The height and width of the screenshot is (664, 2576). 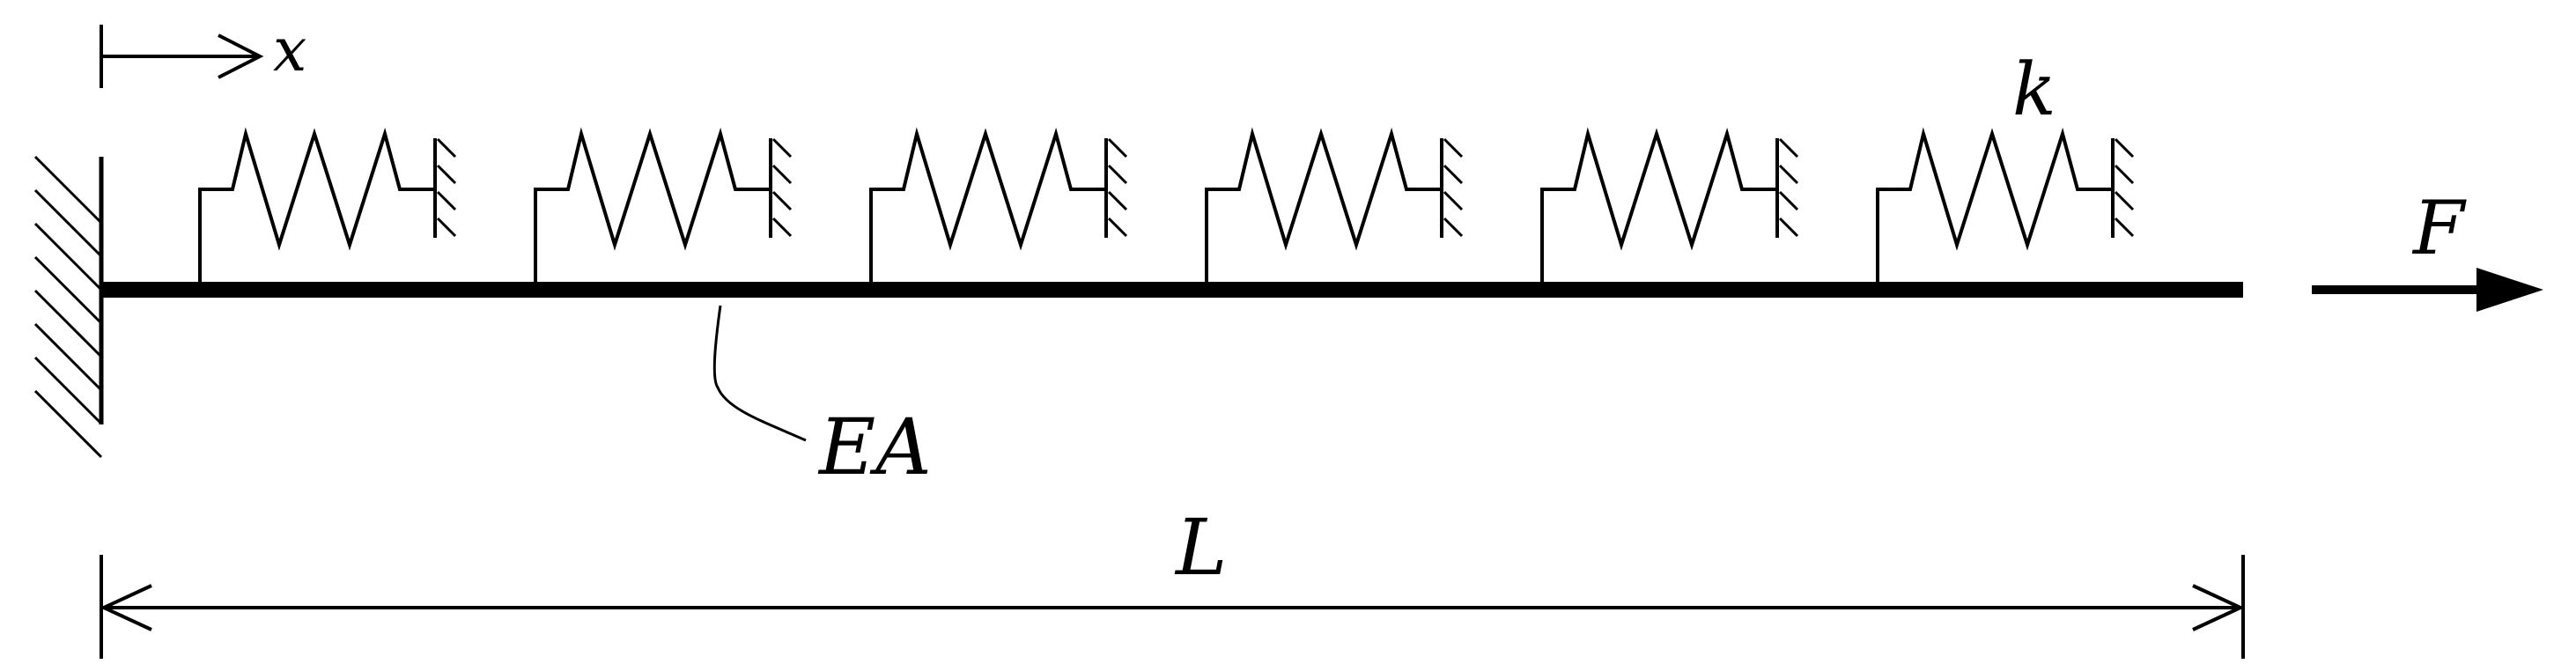 I want to click on force-arrow-head, so click(x=2509, y=290).